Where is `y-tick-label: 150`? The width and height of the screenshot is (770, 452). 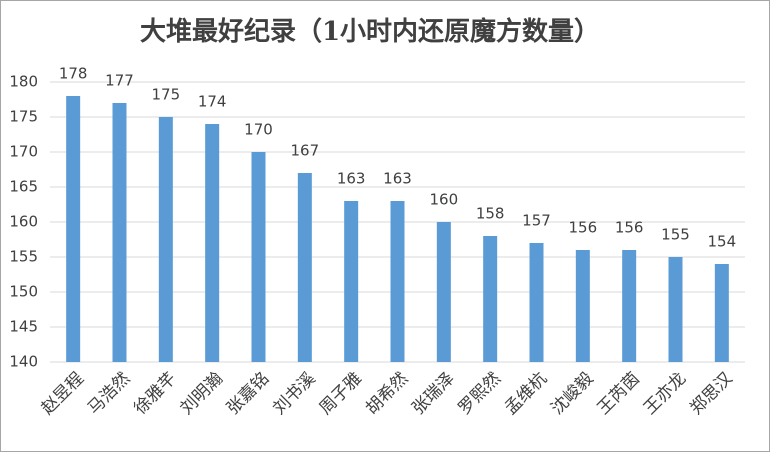
y-tick-label: 150 is located at coordinates (23, 292).